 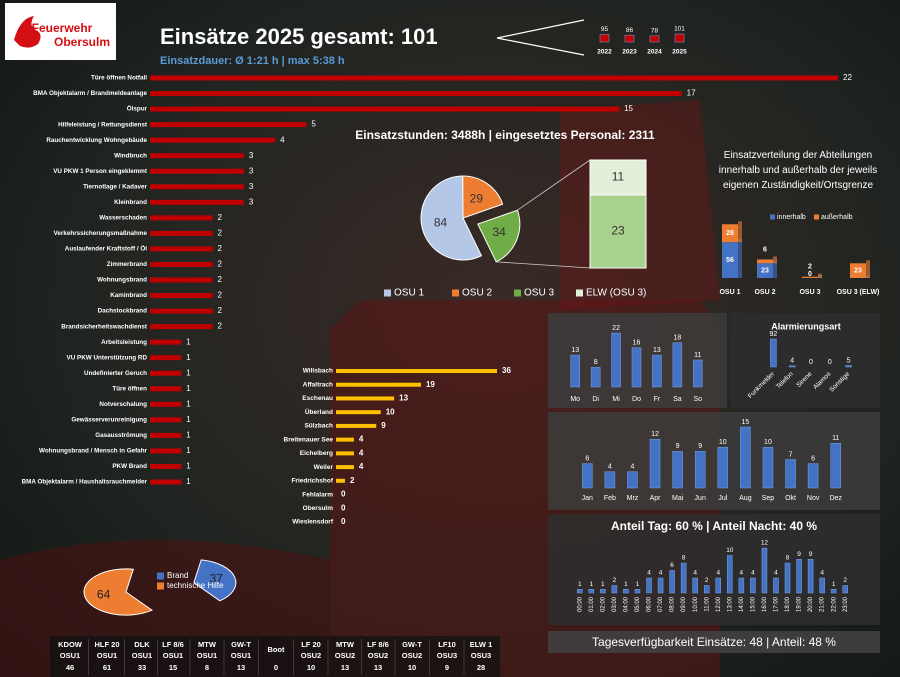 What do you see at coordinates (119, 78) in the screenshot?
I see `y-tick-label: Türe öffnen Notfall` at bounding box center [119, 78].